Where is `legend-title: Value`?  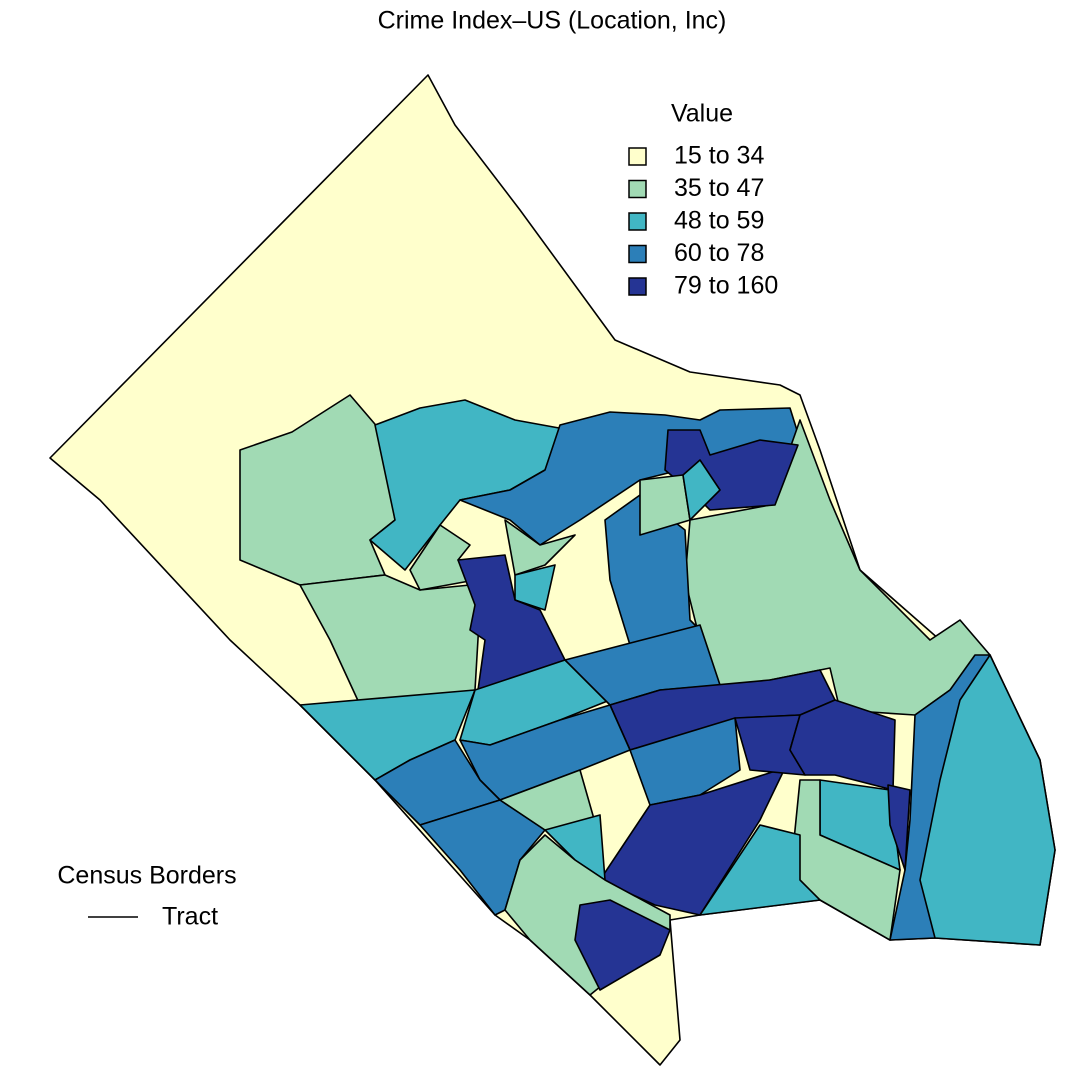 legend-title: Value is located at coordinates (702, 114).